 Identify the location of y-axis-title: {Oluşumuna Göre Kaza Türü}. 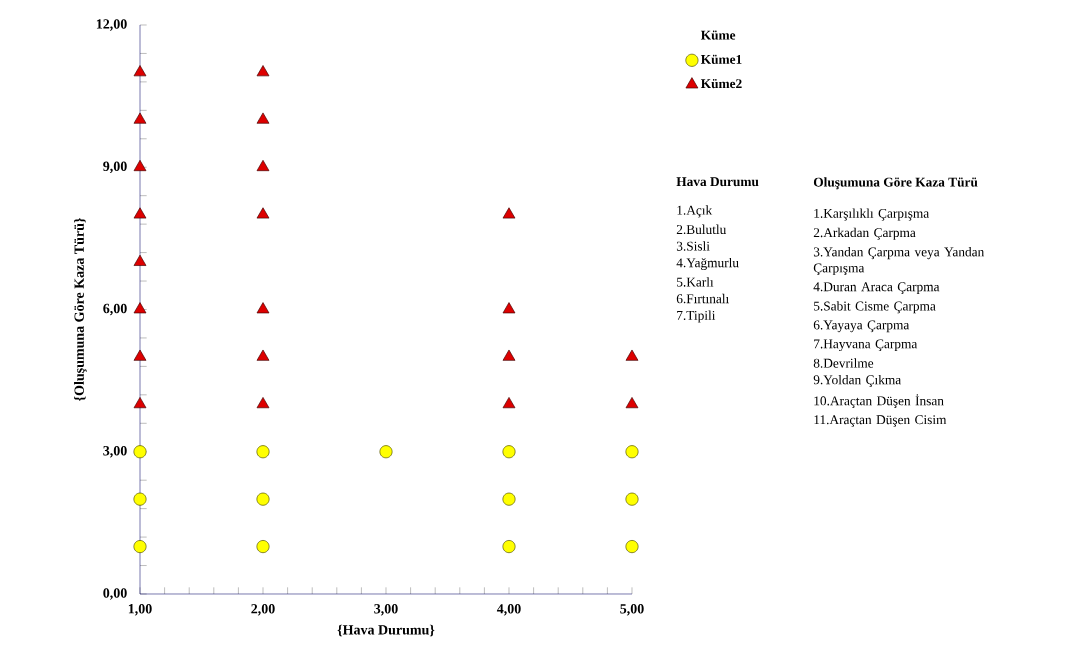
(80, 309).